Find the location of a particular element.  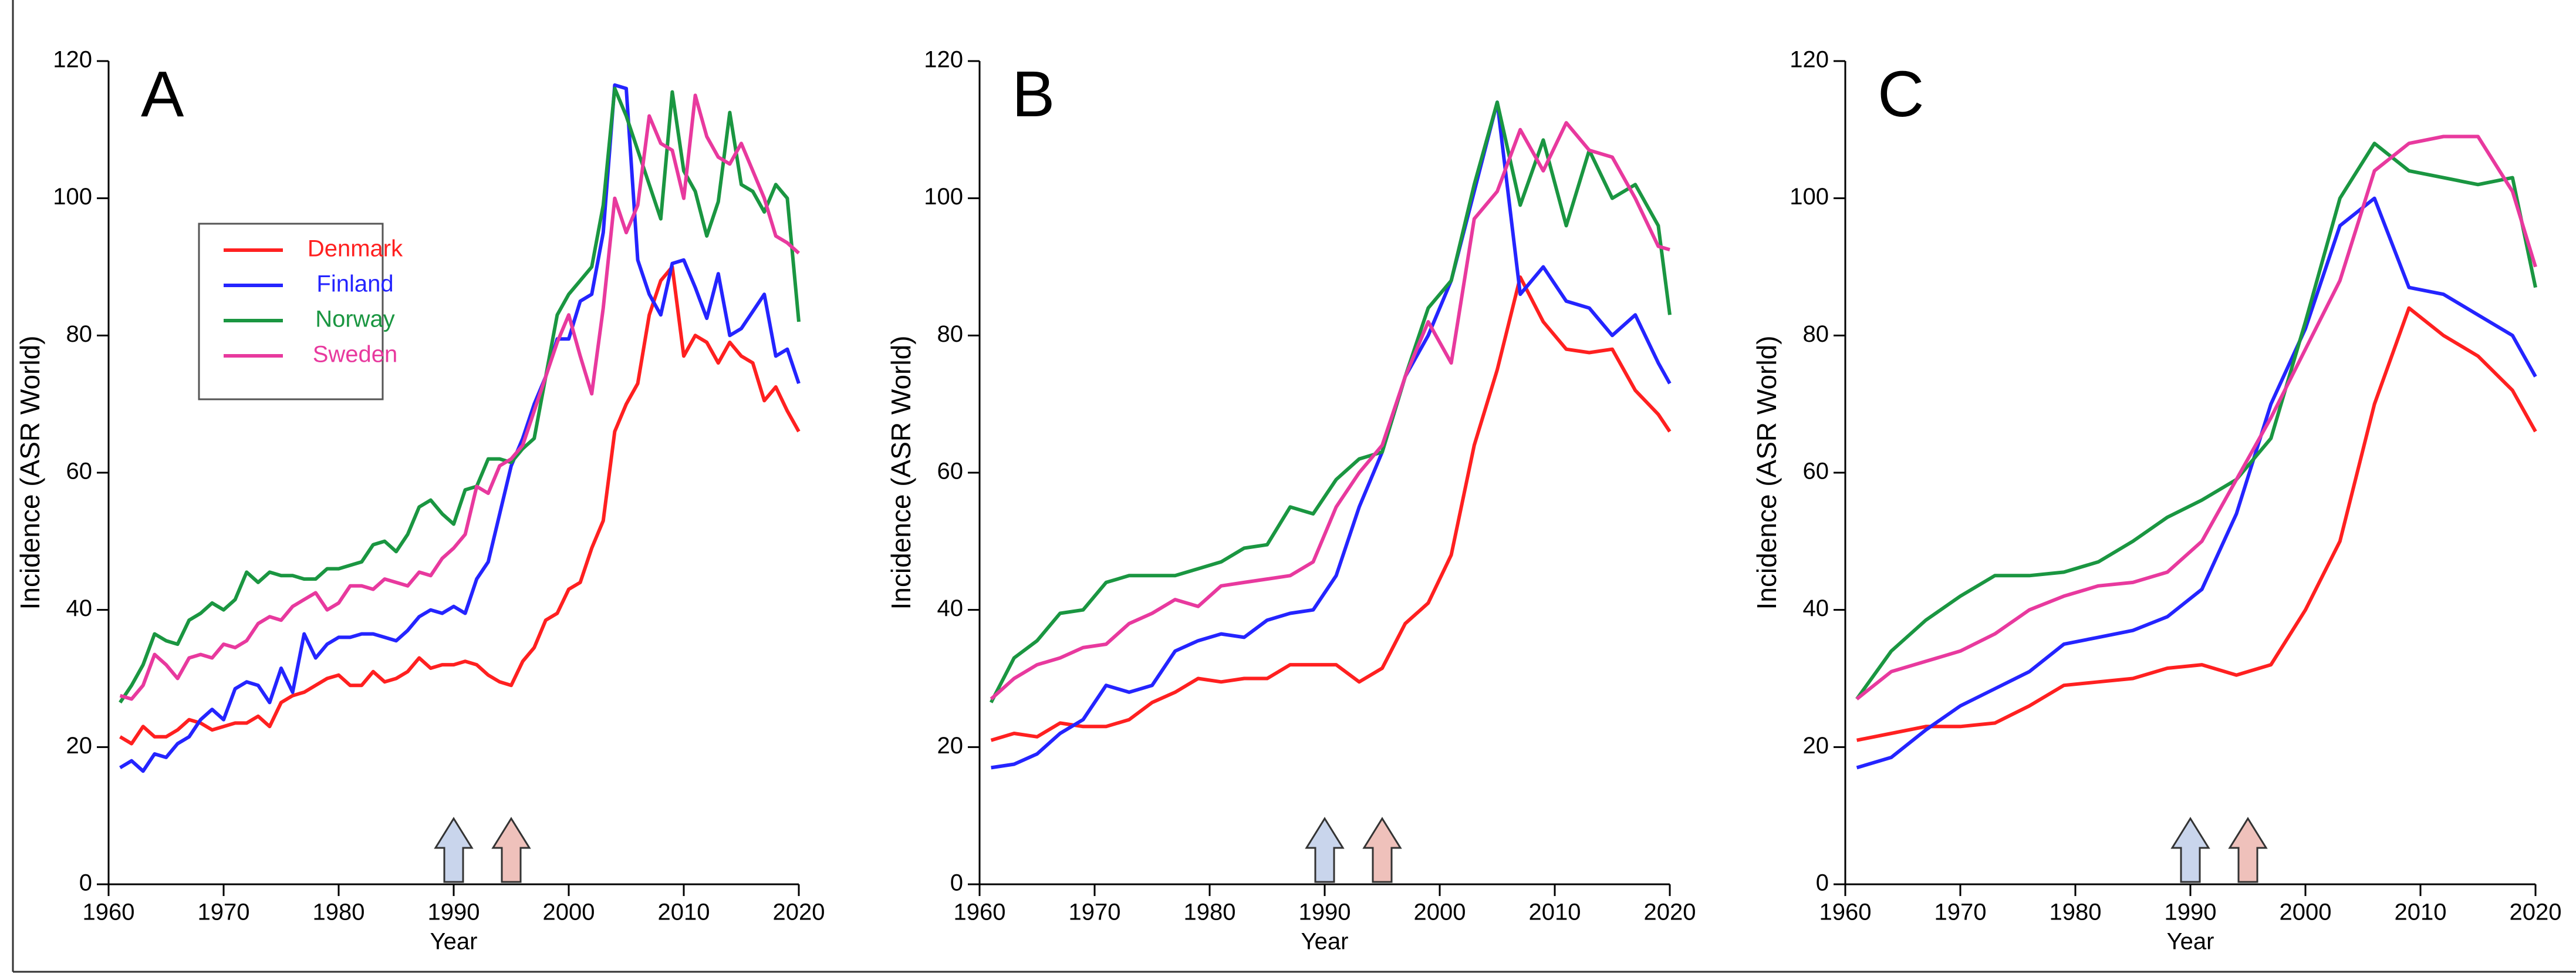

legend-label: Denmark is located at coordinates (355, 249).